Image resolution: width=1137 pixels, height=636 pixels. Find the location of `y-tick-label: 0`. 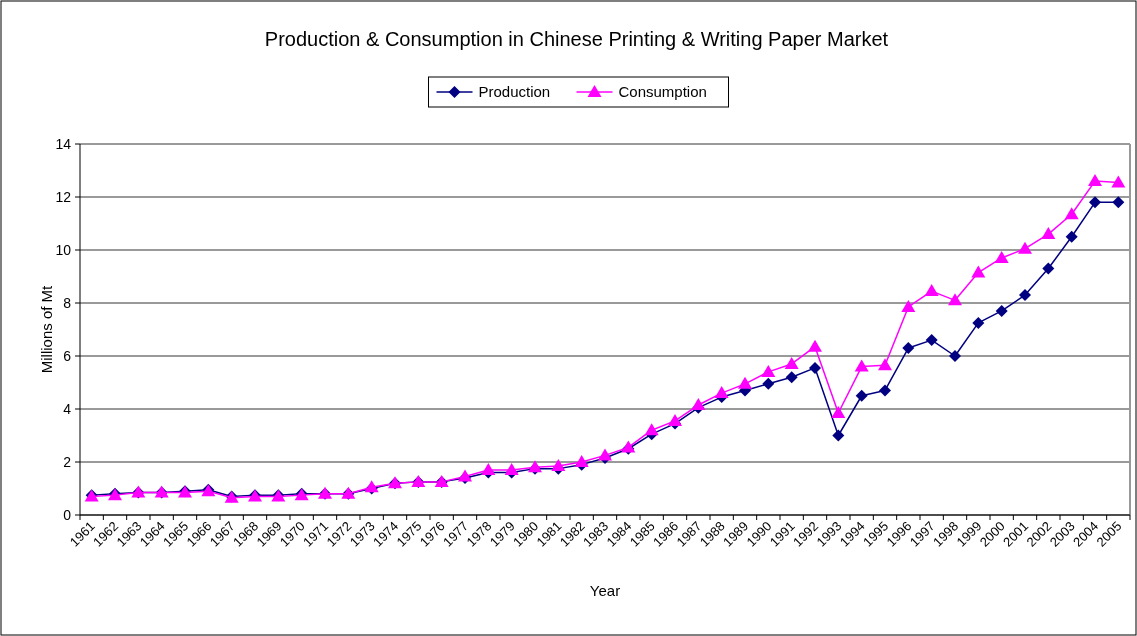

y-tick-label: 0 is located at coordinates (67, 515).